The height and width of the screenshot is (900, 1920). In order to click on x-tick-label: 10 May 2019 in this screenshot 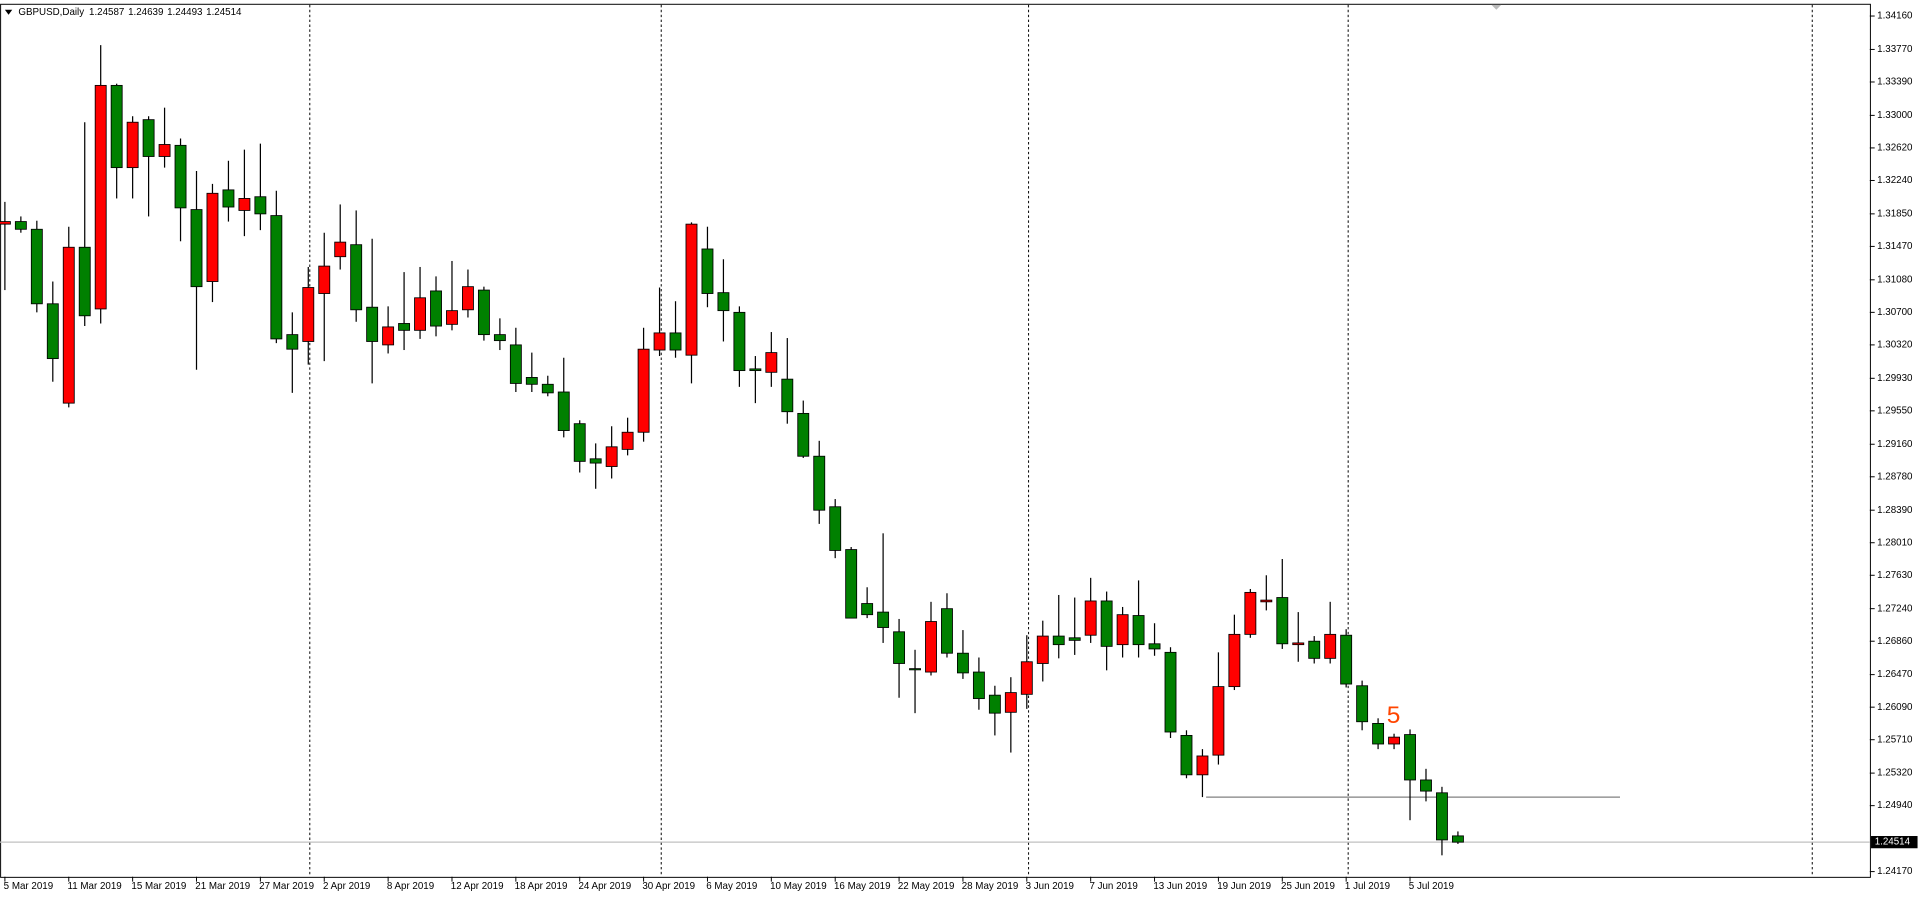, I will do `click(798, 886)`.